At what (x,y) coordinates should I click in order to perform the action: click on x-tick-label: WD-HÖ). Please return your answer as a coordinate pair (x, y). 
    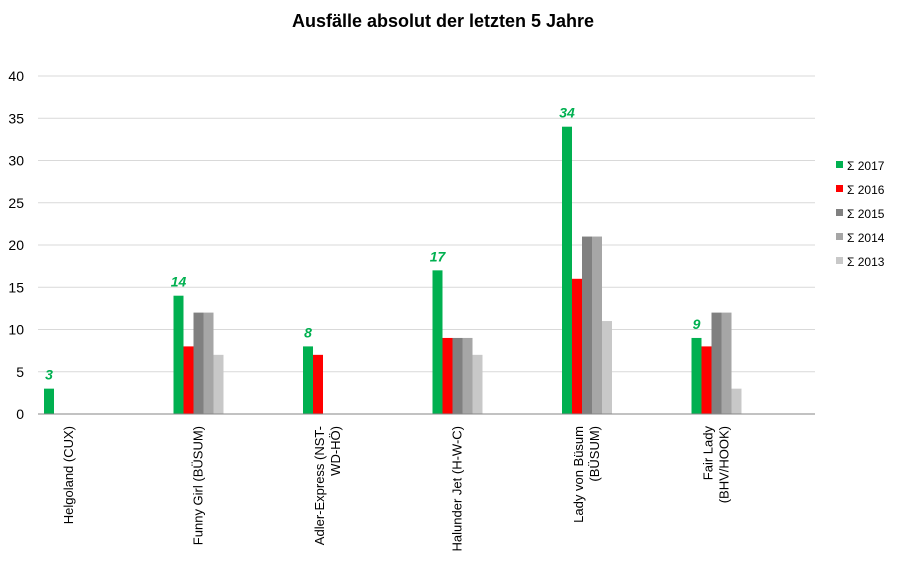
    Looking at the image, I should click on (335, 451).